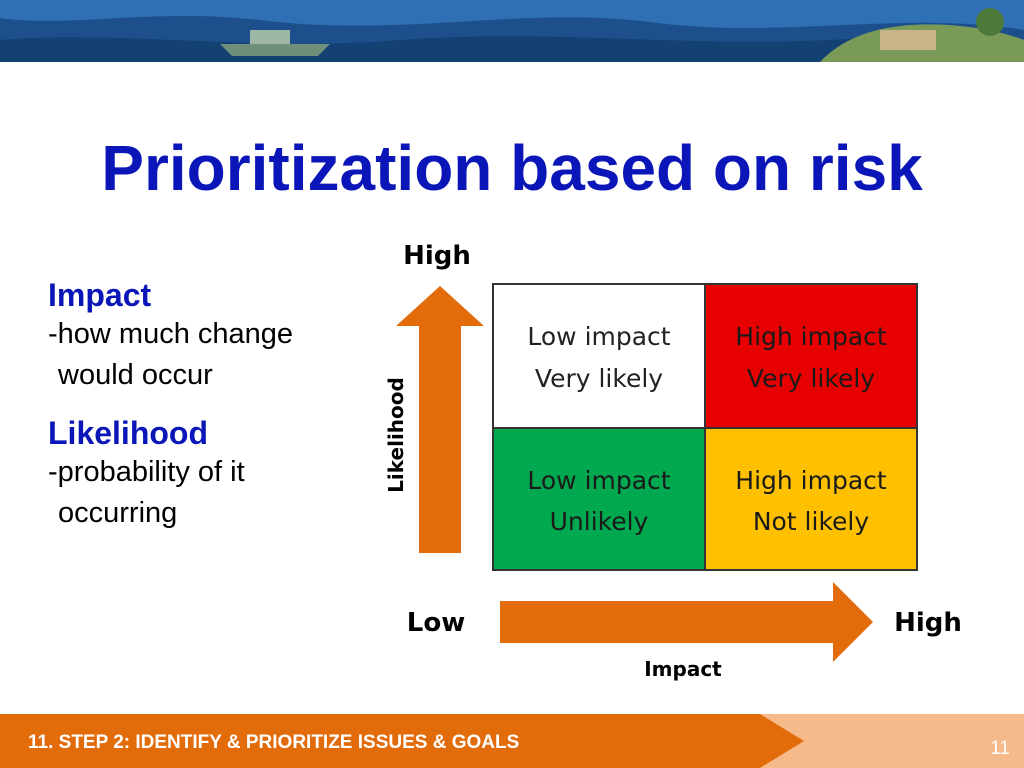  Describe the element at coordinates (128, 433) in the screenshot. I see `definition-term: Likelihood` at that location.